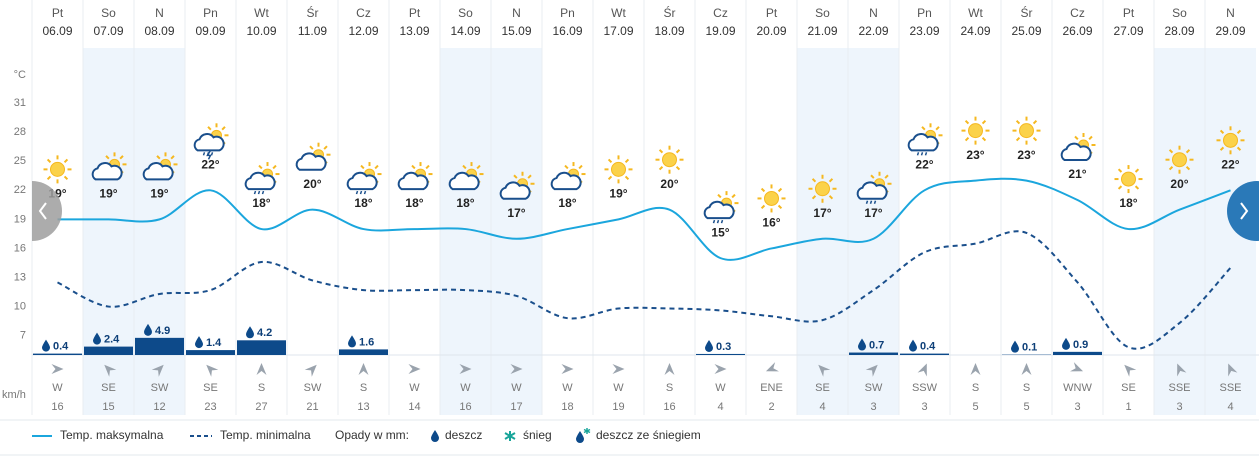 The width and height of the screenshot is (1259, 458). What do you see at coordinates (210, 407) in the screenshot?
I see `wind-speed: 23` at bounding box center [210, 407].